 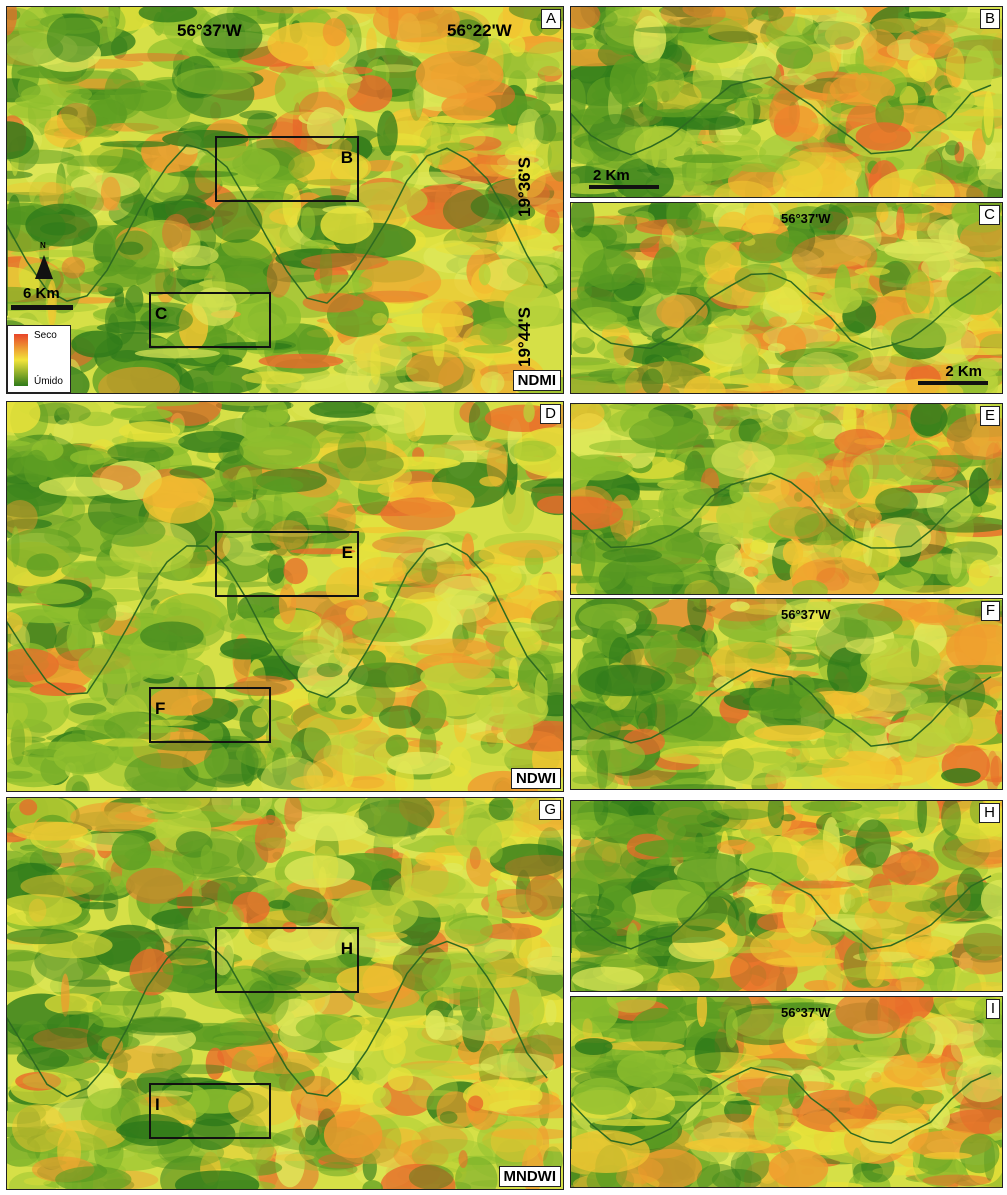 What do you see at coordinates (346, 948) in the screenshot?
I see `zoom-box-label: H` at bounding box center [346, 948].